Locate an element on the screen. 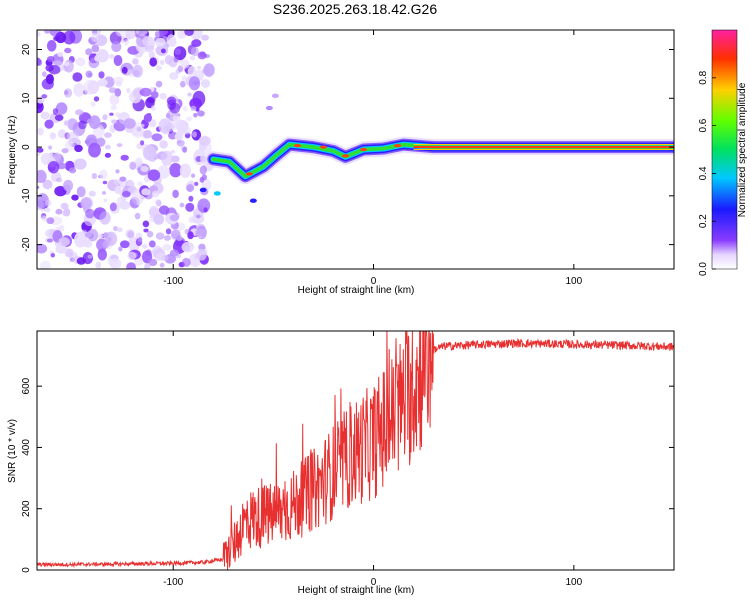 The width and height of the screenshot is (750, 600). top-x-tick-label: 100 is located at coordinates (573, 281).